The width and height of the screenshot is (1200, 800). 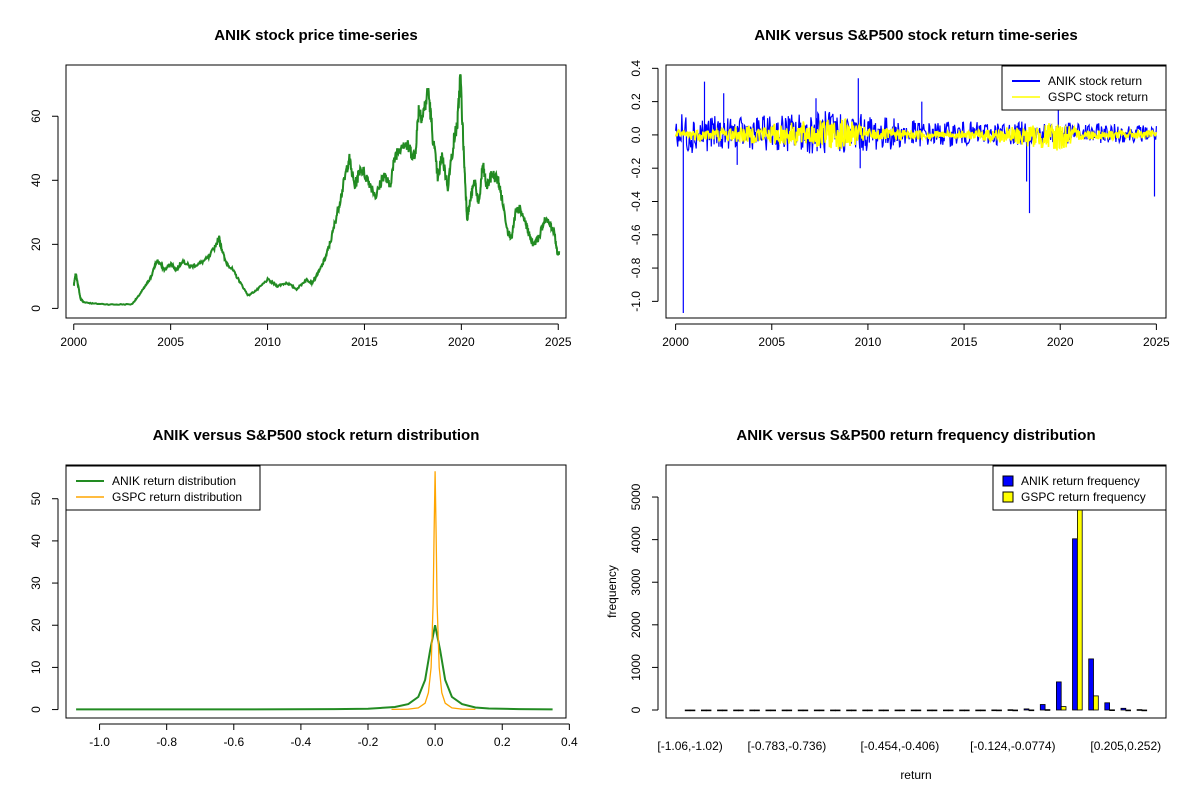 I want to click on x-tick-label: -0.8, so click(x=166, y=742).